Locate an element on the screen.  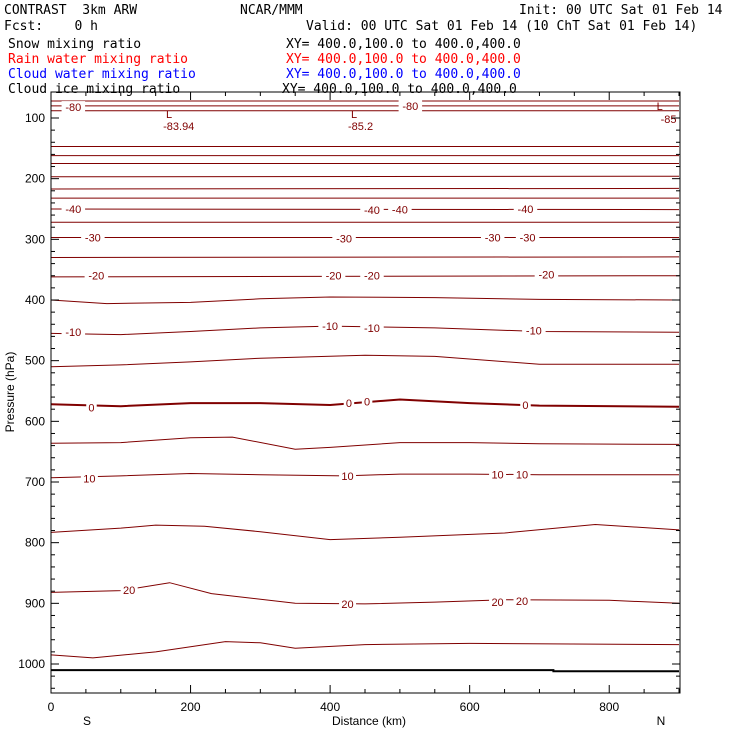
init-time: Init: 00 UTC Sat 01 Feb 14 is located at coordinates (621, 10).